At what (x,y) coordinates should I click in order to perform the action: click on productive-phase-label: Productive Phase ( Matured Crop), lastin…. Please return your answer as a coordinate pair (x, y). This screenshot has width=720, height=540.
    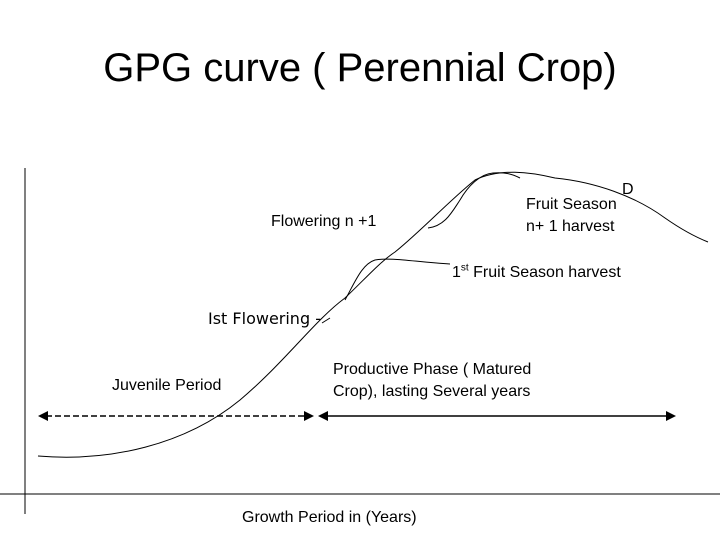
    Looking at the image, I should click on (432, 381).